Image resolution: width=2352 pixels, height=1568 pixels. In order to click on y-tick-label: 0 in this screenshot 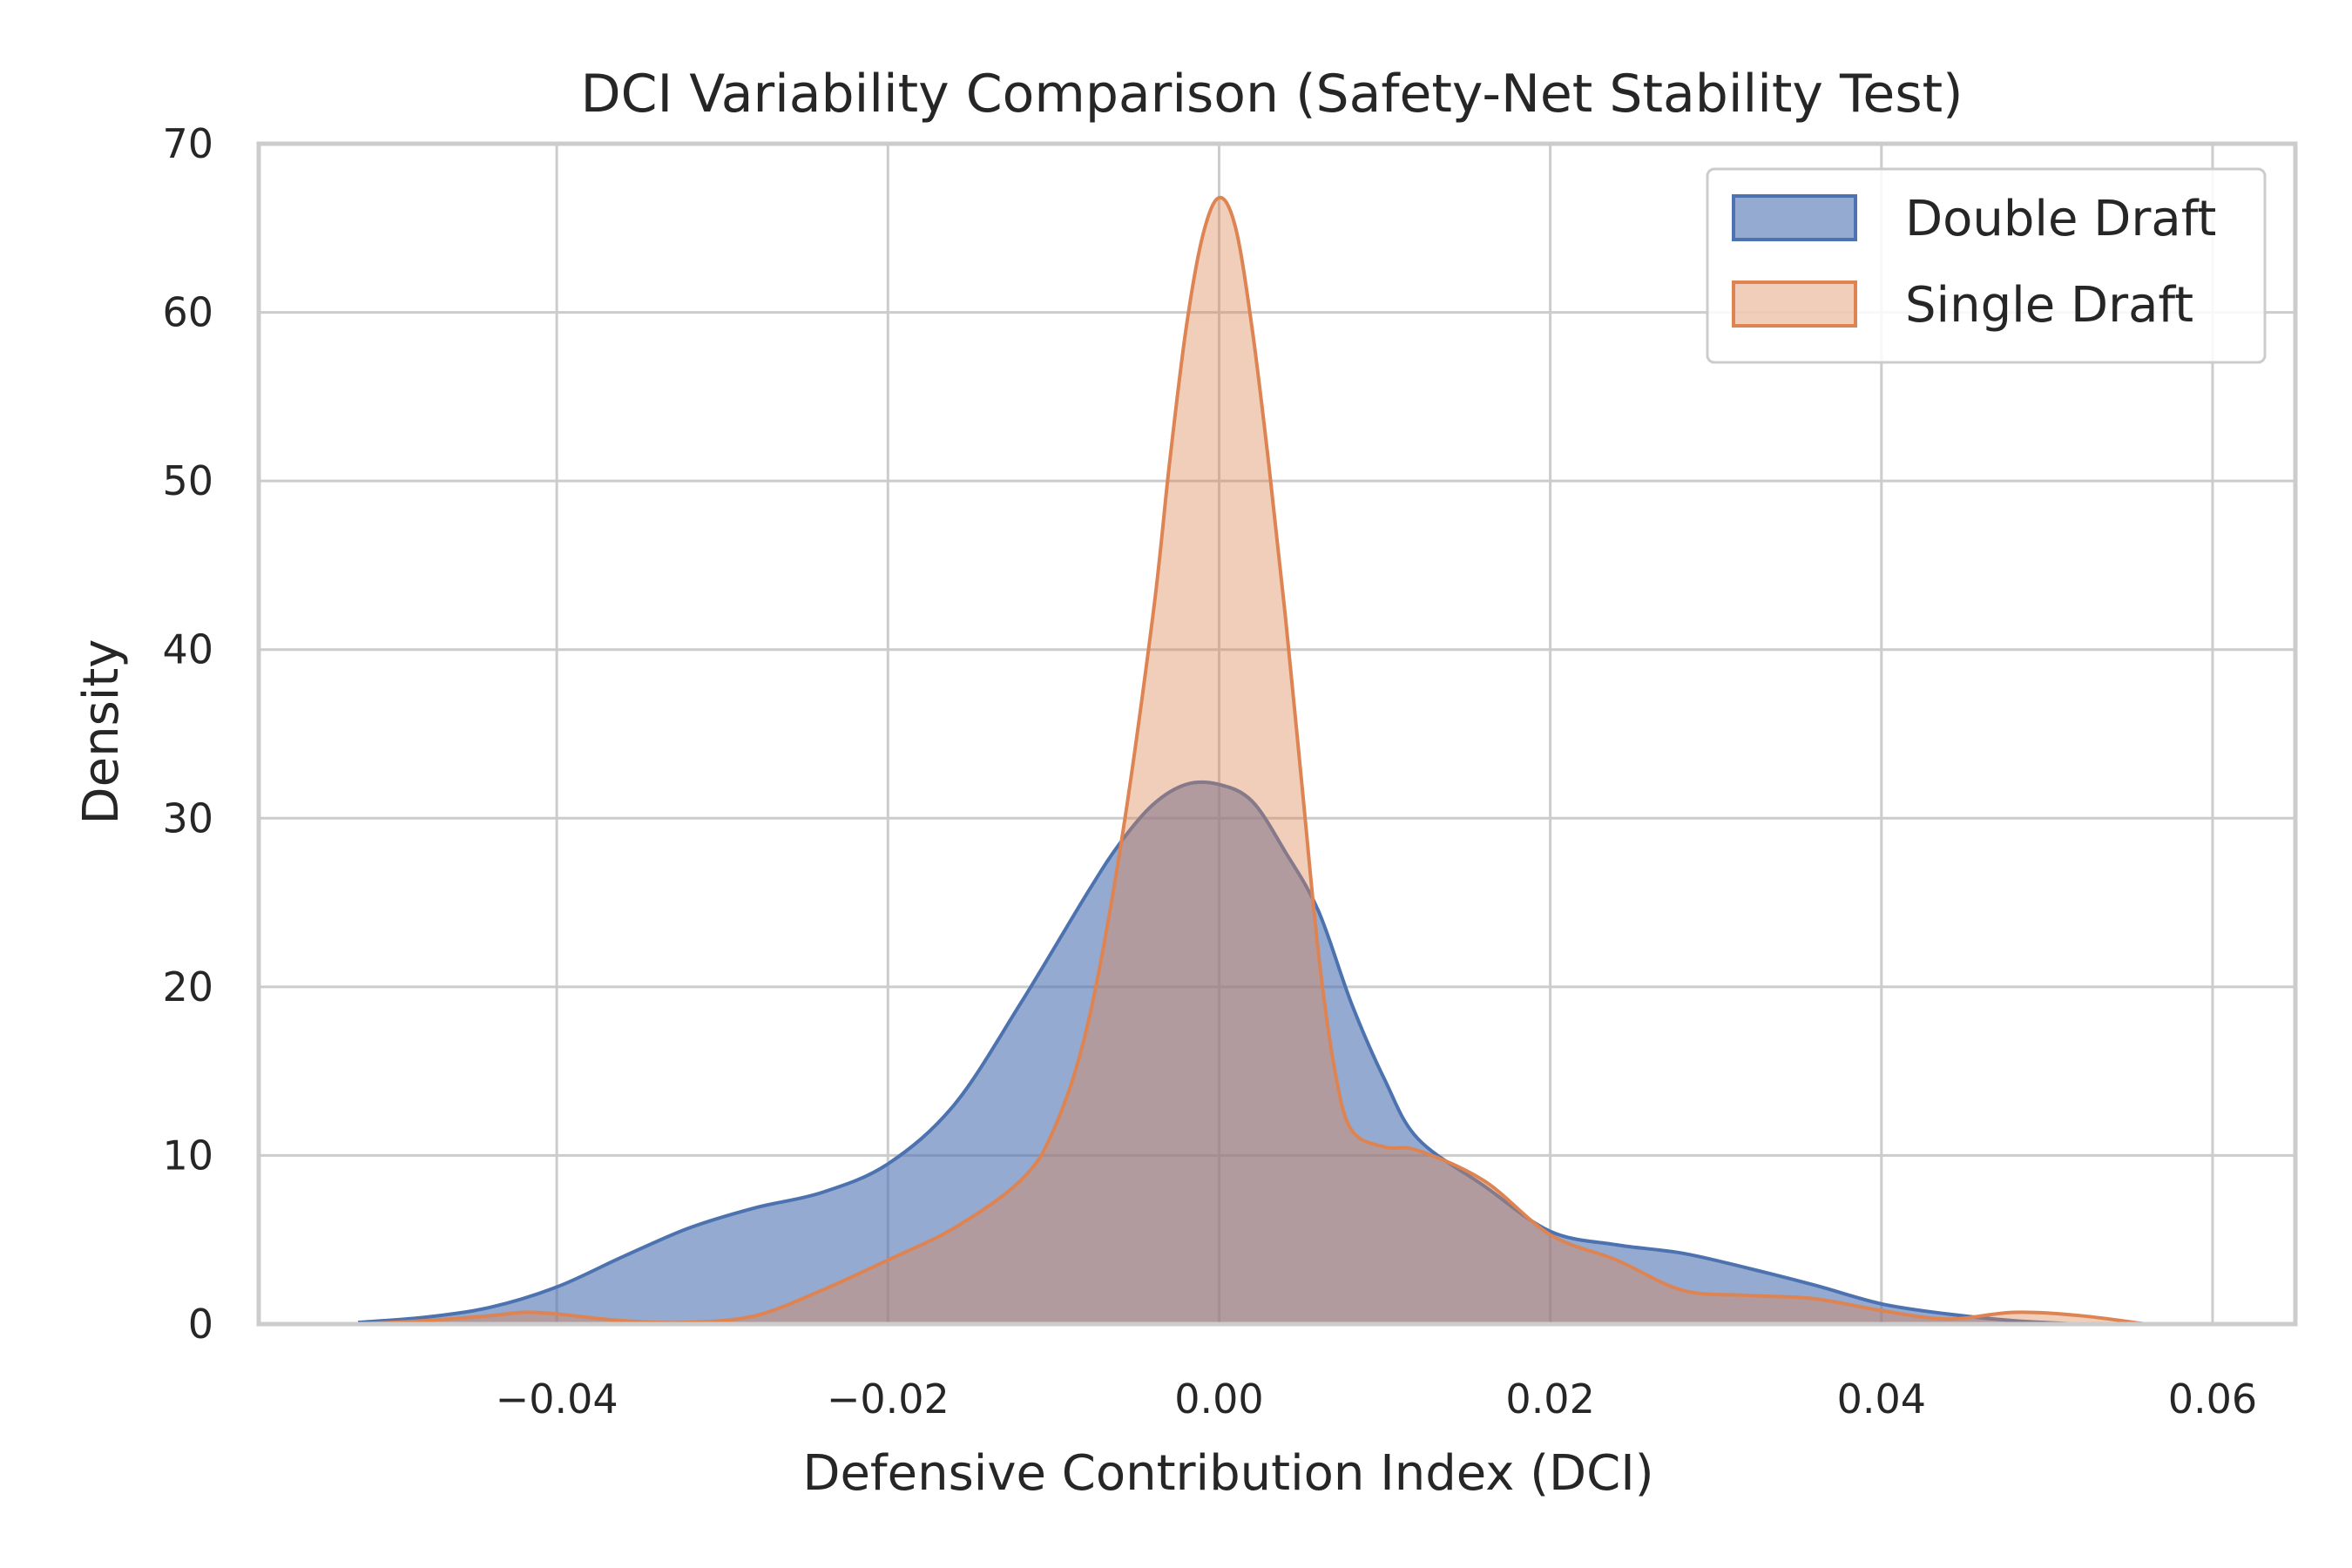, I will do `click(200, 1324)`.